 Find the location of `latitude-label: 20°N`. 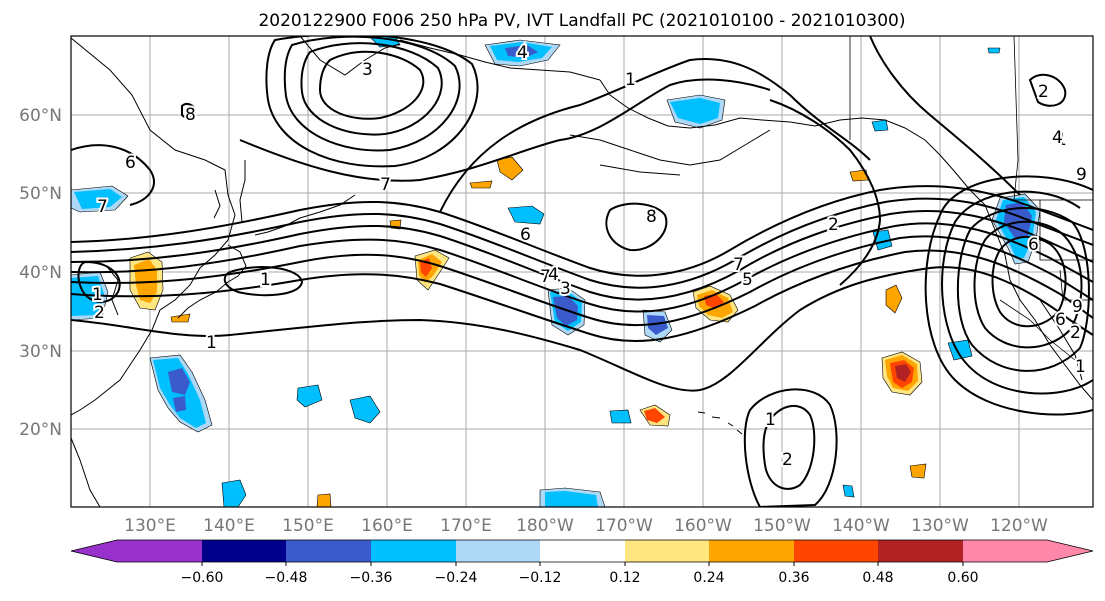

latitude-label: 20°N is located at coordinates (40, 430).